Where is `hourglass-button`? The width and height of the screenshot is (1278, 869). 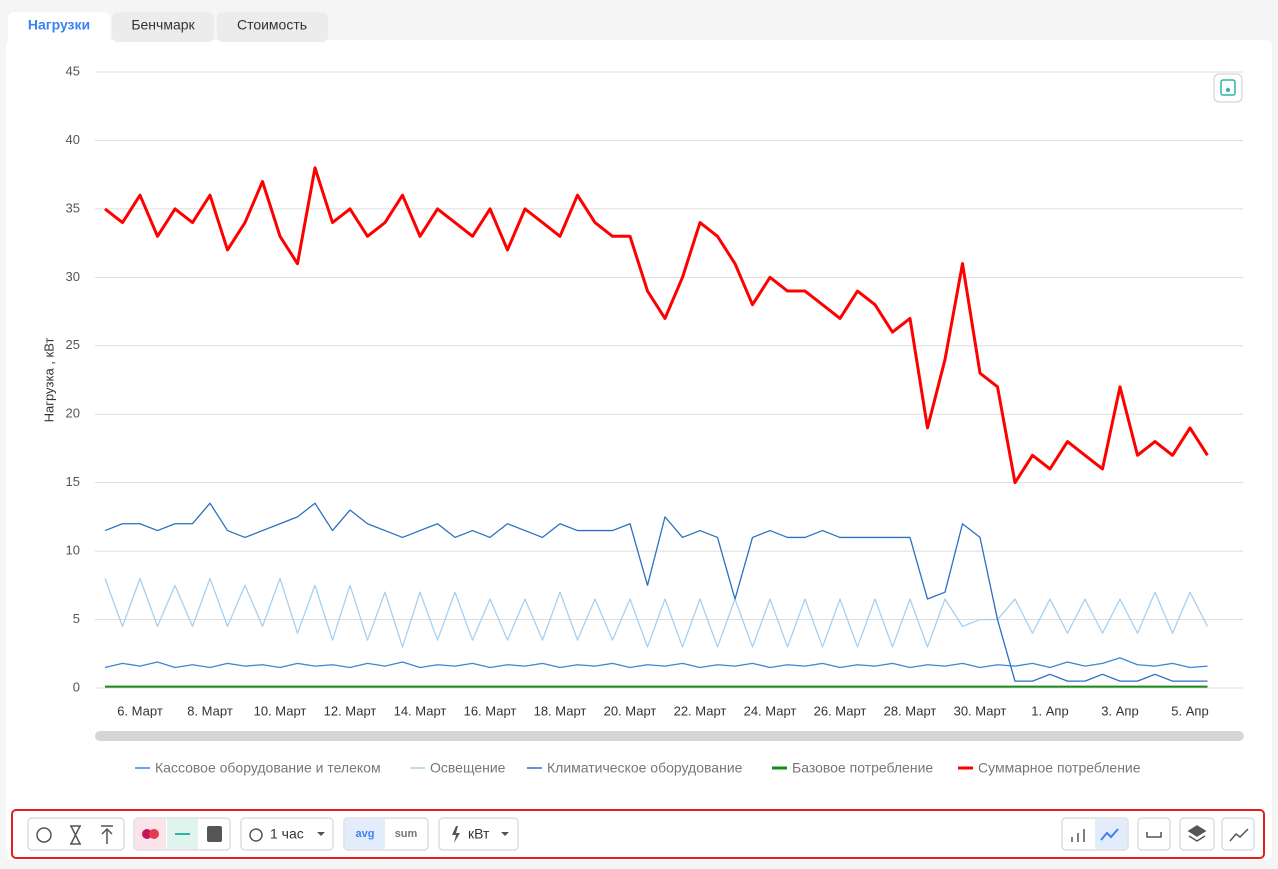 hourglass-button is located at coordinates (75, 835).